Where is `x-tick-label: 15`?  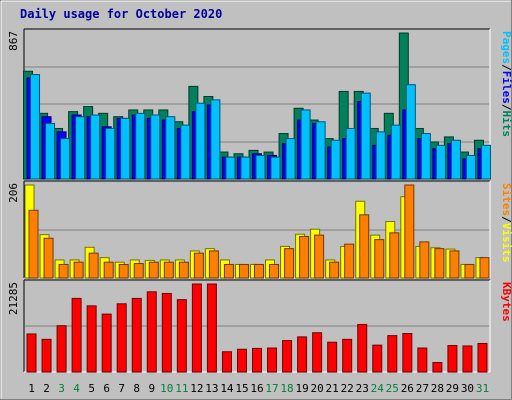 x-tick-label: 15 is located at coordinates (241, 388).